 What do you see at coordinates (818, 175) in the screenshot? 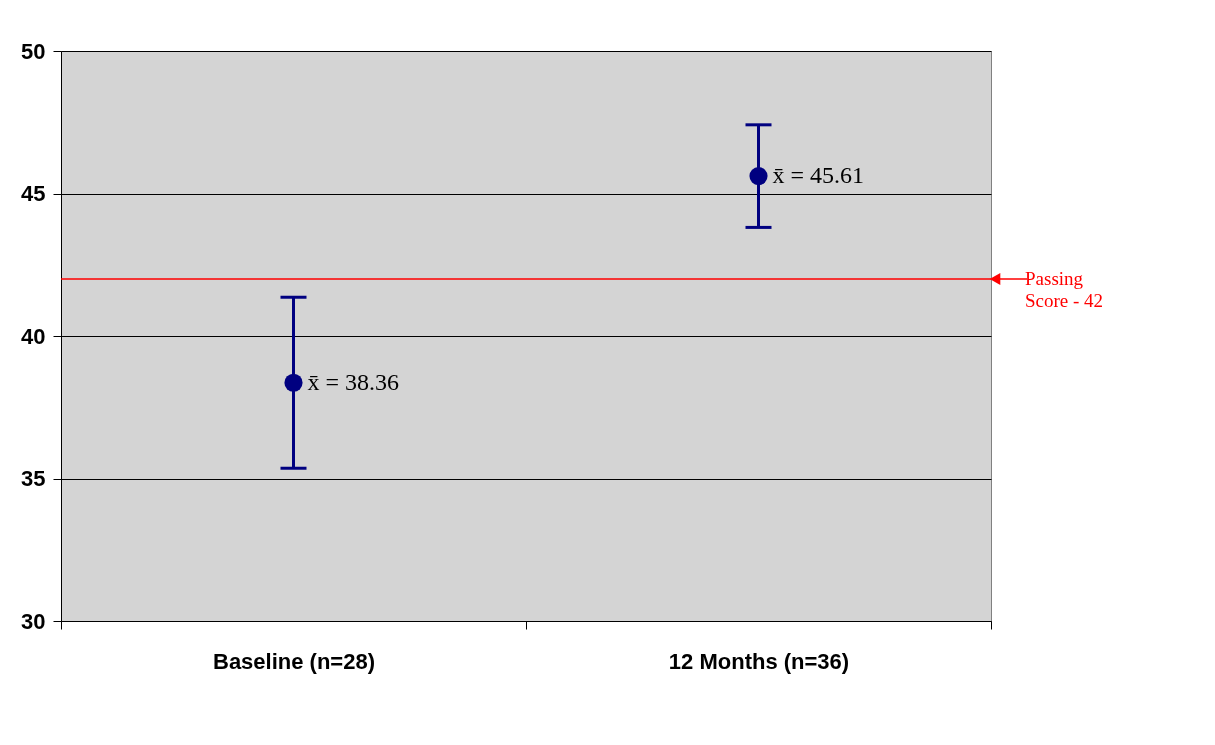
I see `annotation: x̄ = 45.61` at bounding box center [818, 175].